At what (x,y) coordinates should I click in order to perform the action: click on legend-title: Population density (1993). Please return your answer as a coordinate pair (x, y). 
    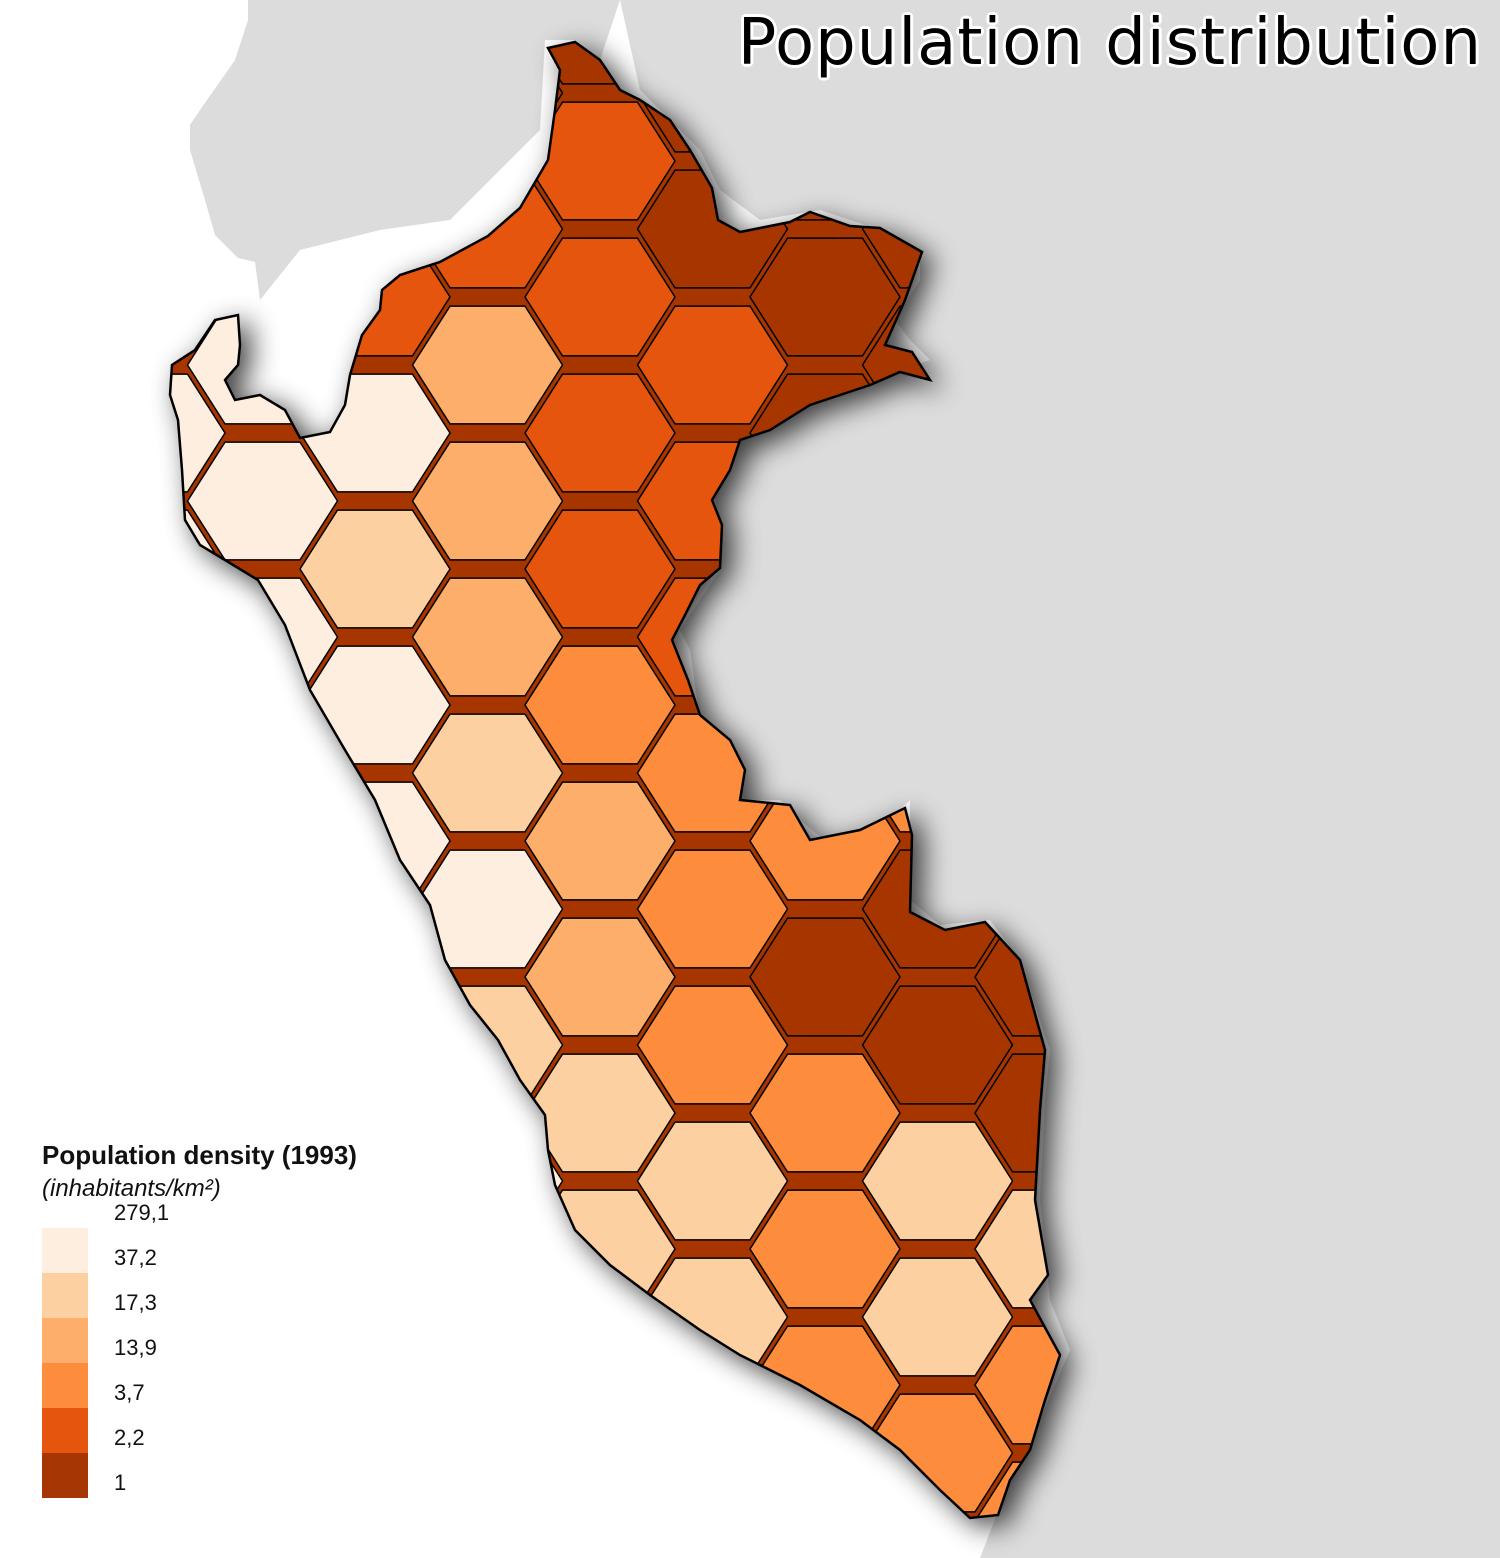
    Looking at the image, I should click on (199, 1155).